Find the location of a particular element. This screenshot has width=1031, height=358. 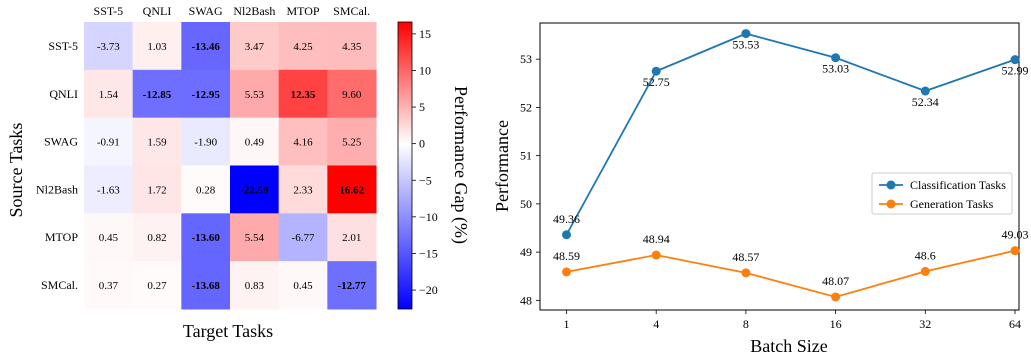

colorbar-tick-label: −15 is located at coordinates (428, 253).